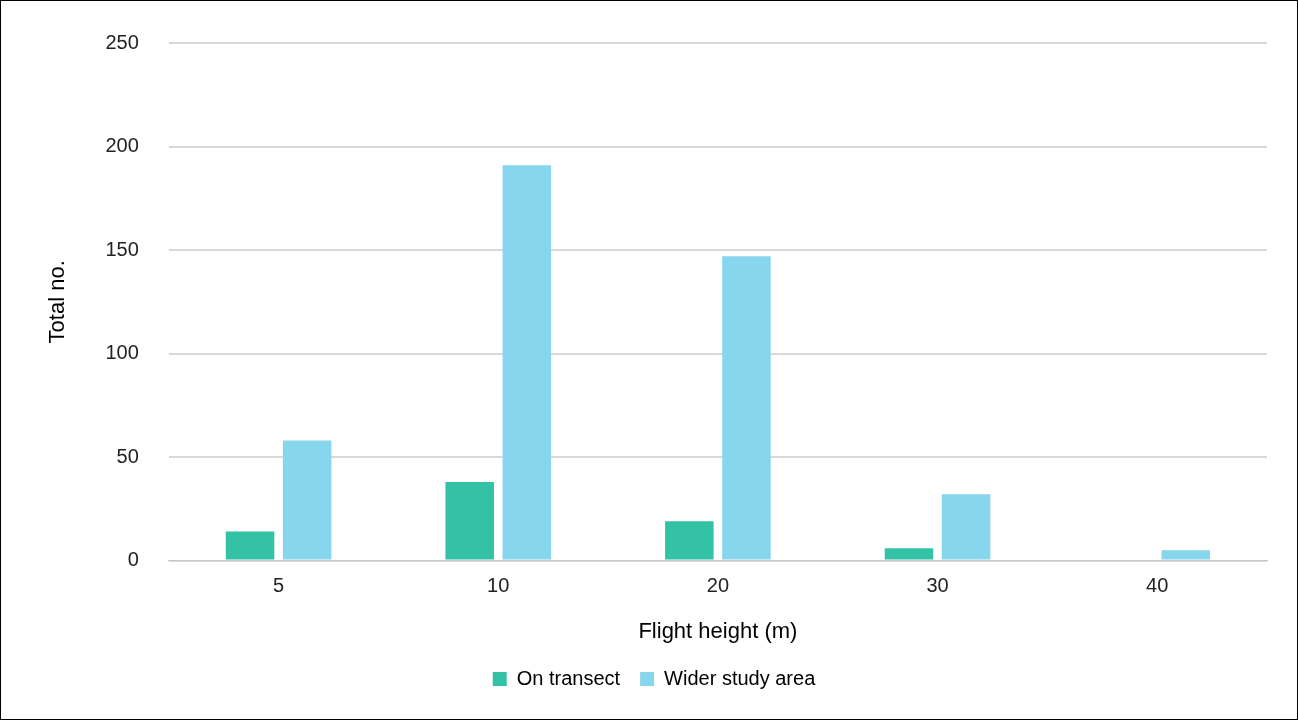 The image size is (1298, 720). Describe the element at coordinates (568, 677) in the screenshot. I see `legend-label: On transect` at that location.